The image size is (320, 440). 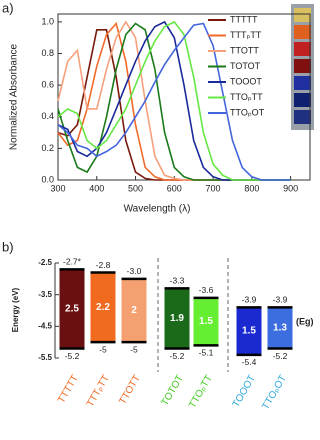 What do you see at coordinates (249, 362) in the screenshot?
I see `homo-label: -5.4` at bounding box center [249, 362].